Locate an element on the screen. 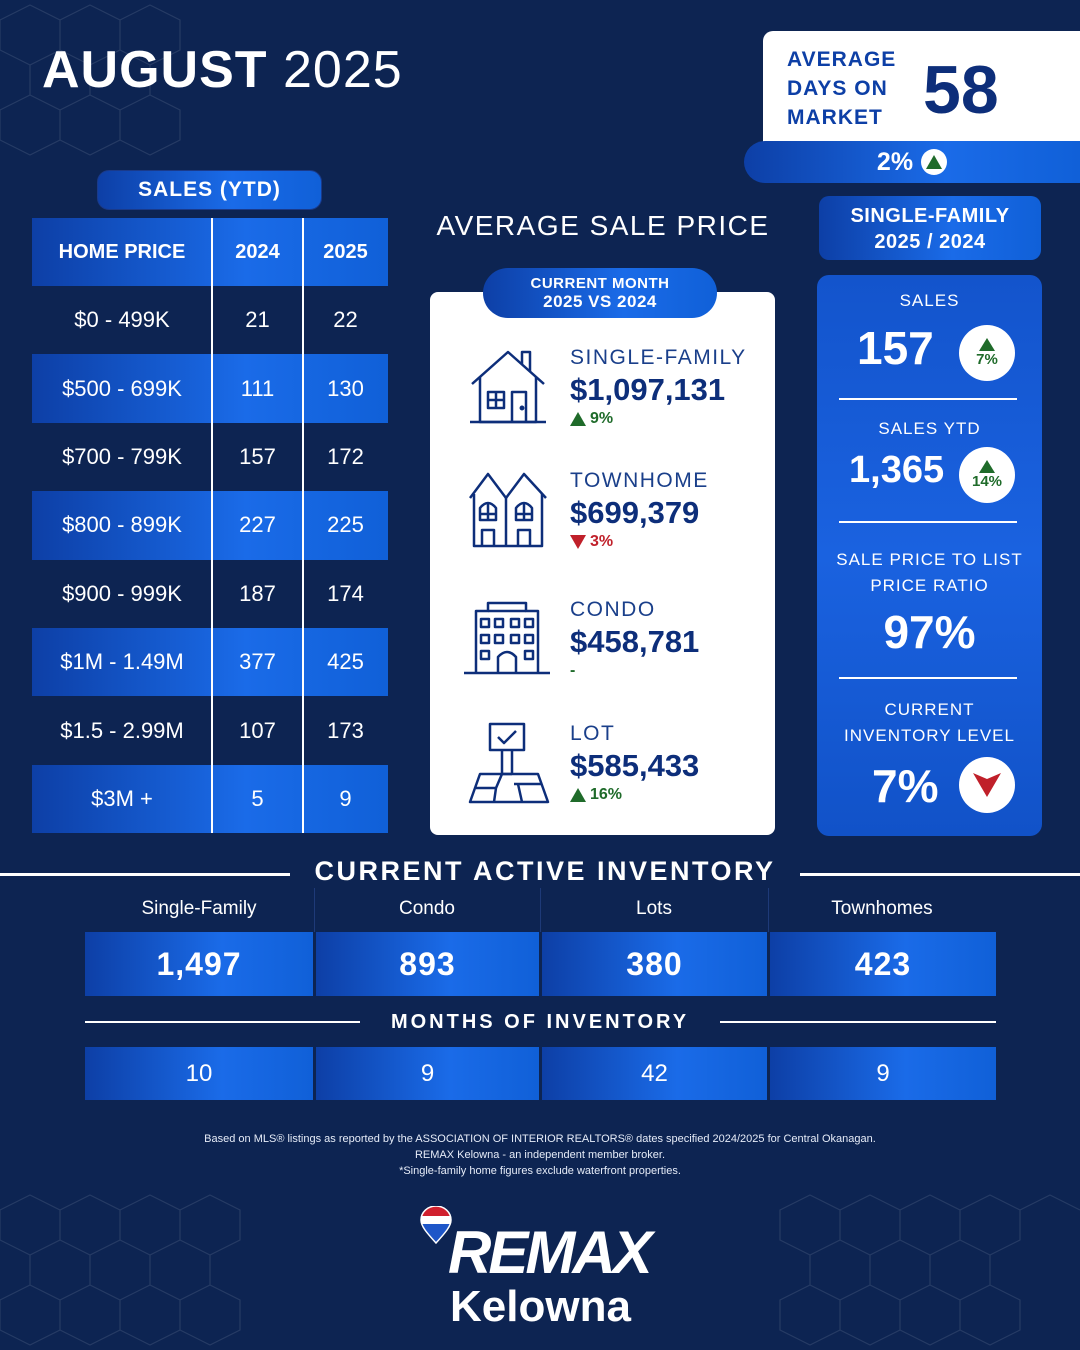 The height and width of the screenshot is (1350, 1080). sales-2025: 130 is located at coordinates (345, 388).